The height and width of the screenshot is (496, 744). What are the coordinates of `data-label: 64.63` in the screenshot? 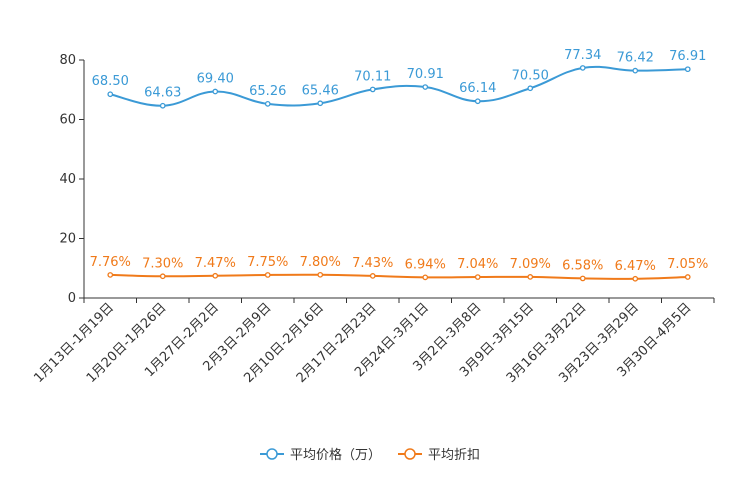 It's located at (162, 93).